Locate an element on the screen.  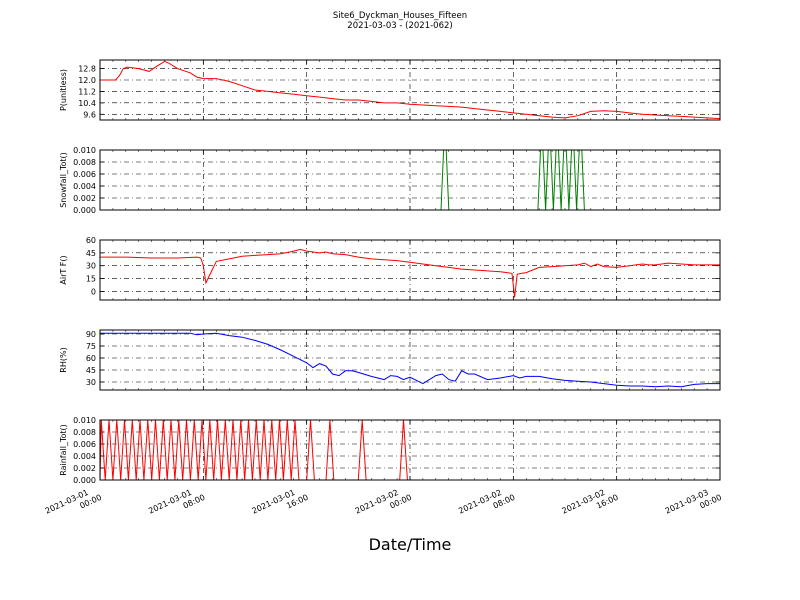
panel-4: 30 45 60 75 90 RH(%) is located at coordinates (390, 360).